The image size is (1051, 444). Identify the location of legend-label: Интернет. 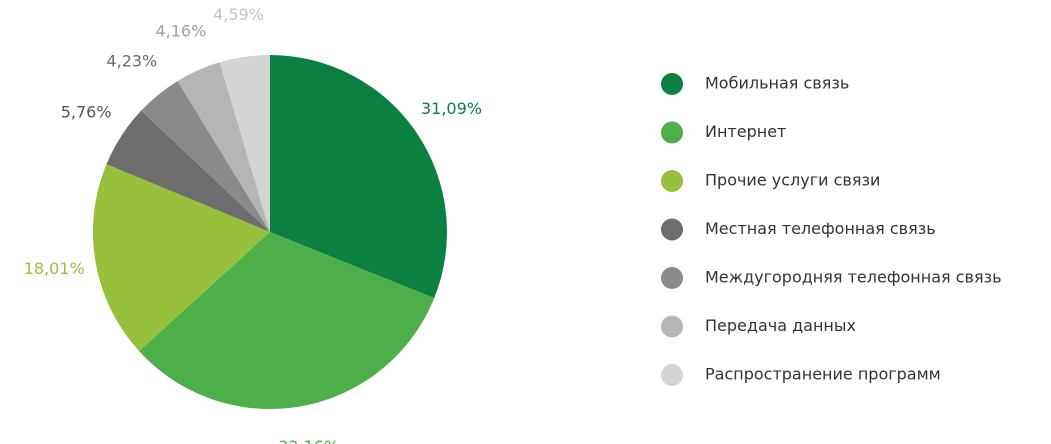
(745, 131).